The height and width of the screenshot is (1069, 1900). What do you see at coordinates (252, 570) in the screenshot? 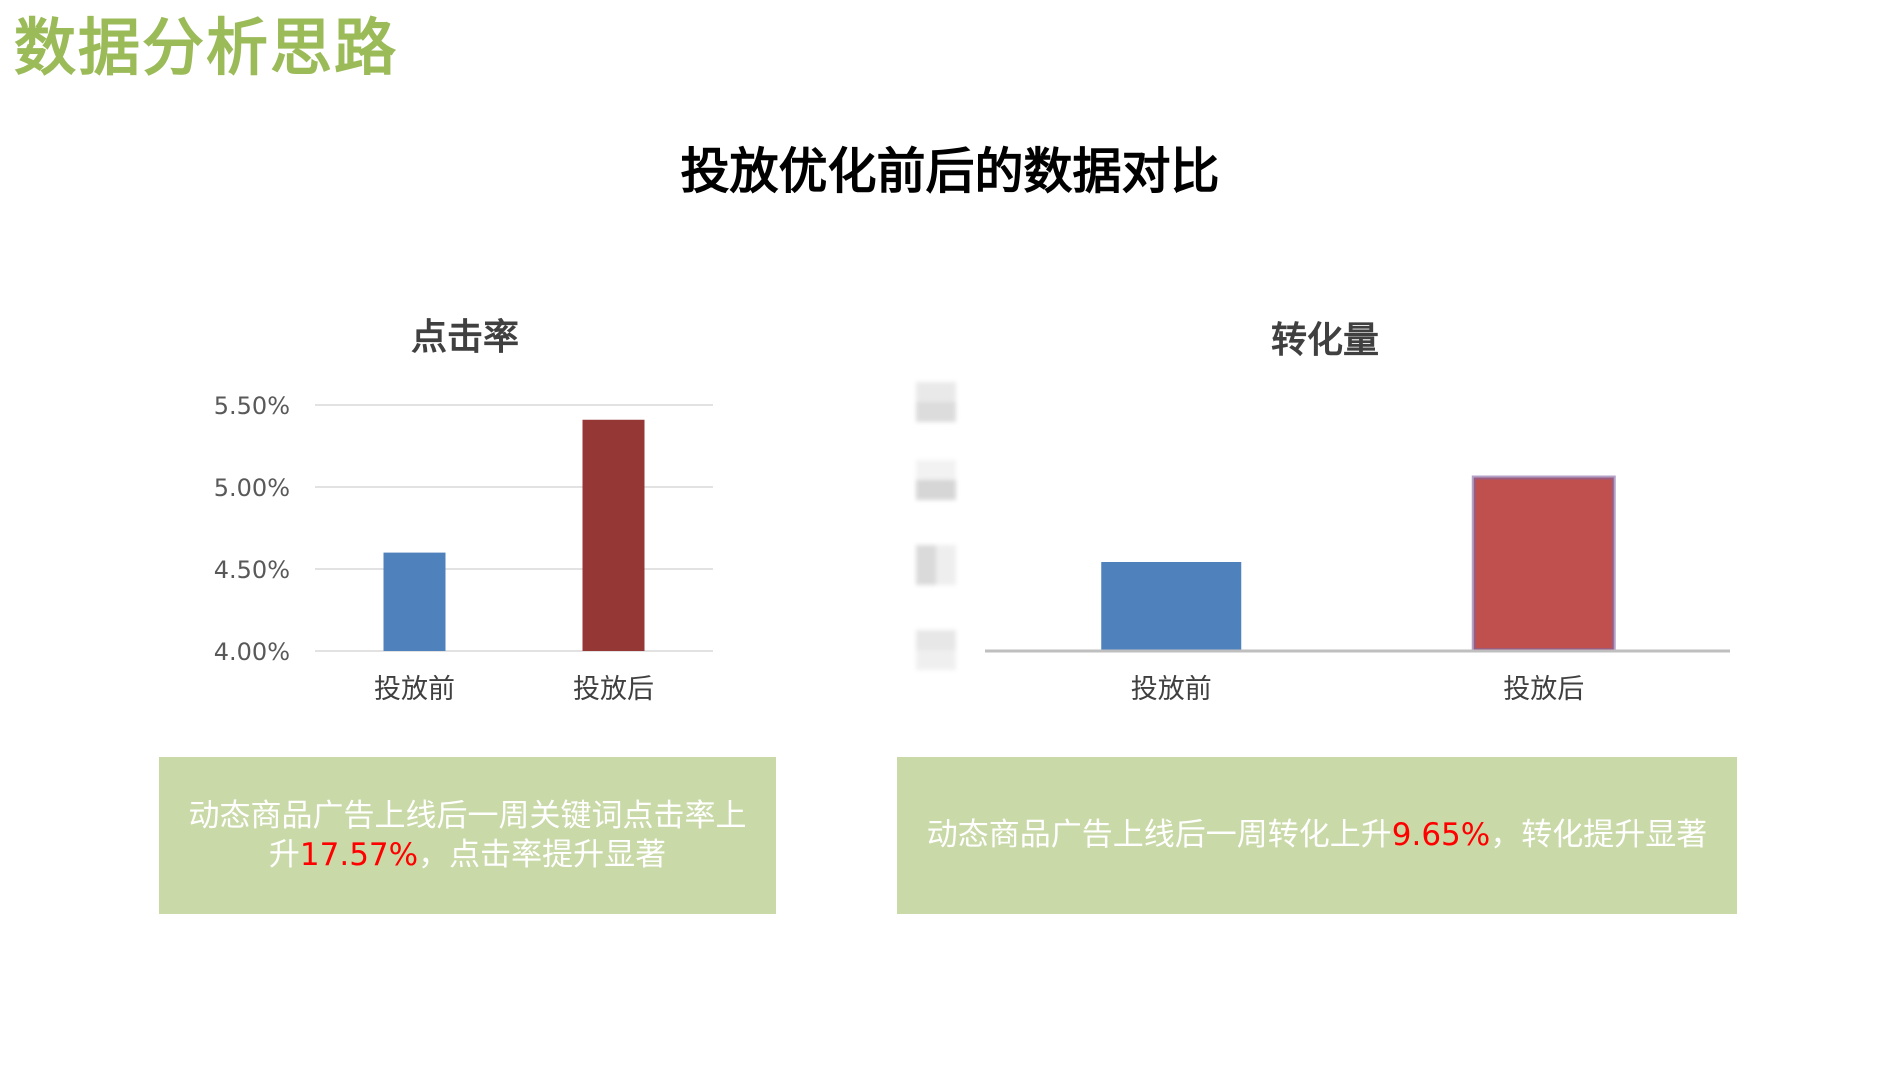
I see `y-tick-label: 4.50%` at bounding box center [252, 570].